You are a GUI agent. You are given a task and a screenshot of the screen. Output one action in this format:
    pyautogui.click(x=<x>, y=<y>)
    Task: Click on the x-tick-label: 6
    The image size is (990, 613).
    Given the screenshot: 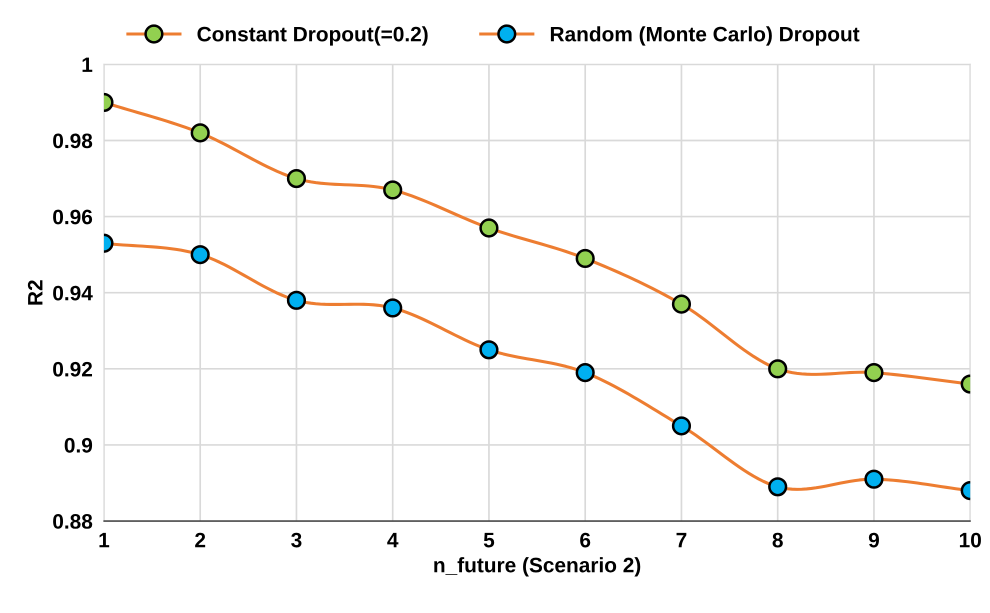 What is the action you would take?
    pyautogui.click(x=585, y=540)
    